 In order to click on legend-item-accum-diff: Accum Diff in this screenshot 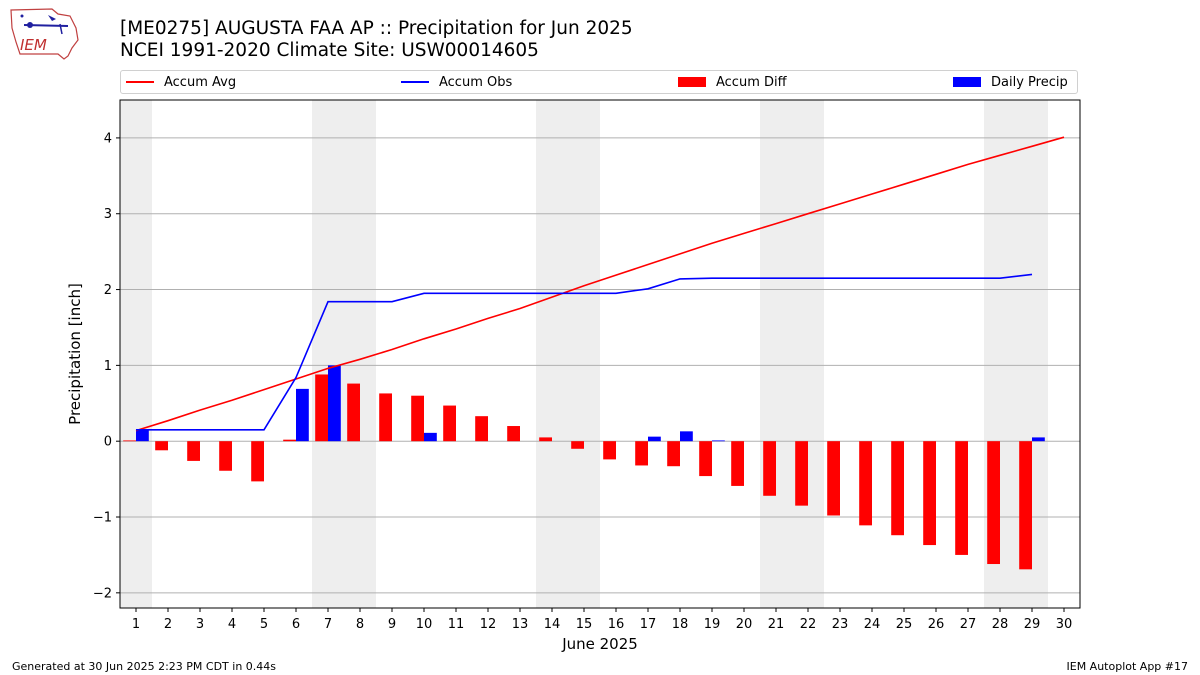, I will do `click(732, 82)`.